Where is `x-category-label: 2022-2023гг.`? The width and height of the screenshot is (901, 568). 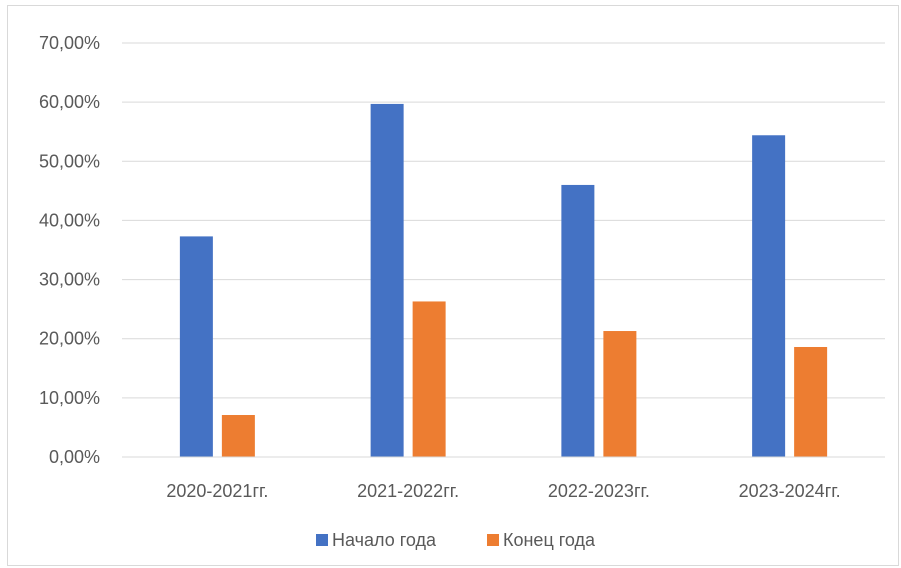
x-category-label: 2022-2023гг. is located at coordinates (599, 491).